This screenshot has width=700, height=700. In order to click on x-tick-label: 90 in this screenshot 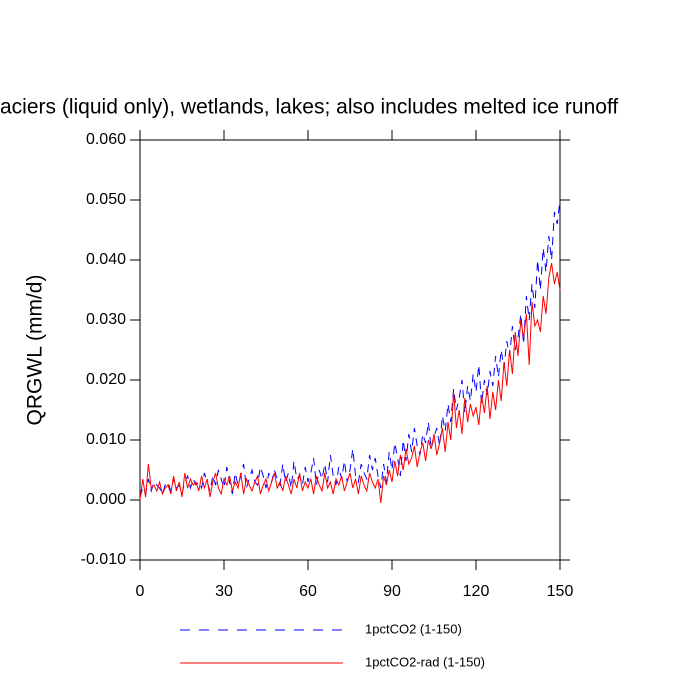, I will do `click(392, 591)`.